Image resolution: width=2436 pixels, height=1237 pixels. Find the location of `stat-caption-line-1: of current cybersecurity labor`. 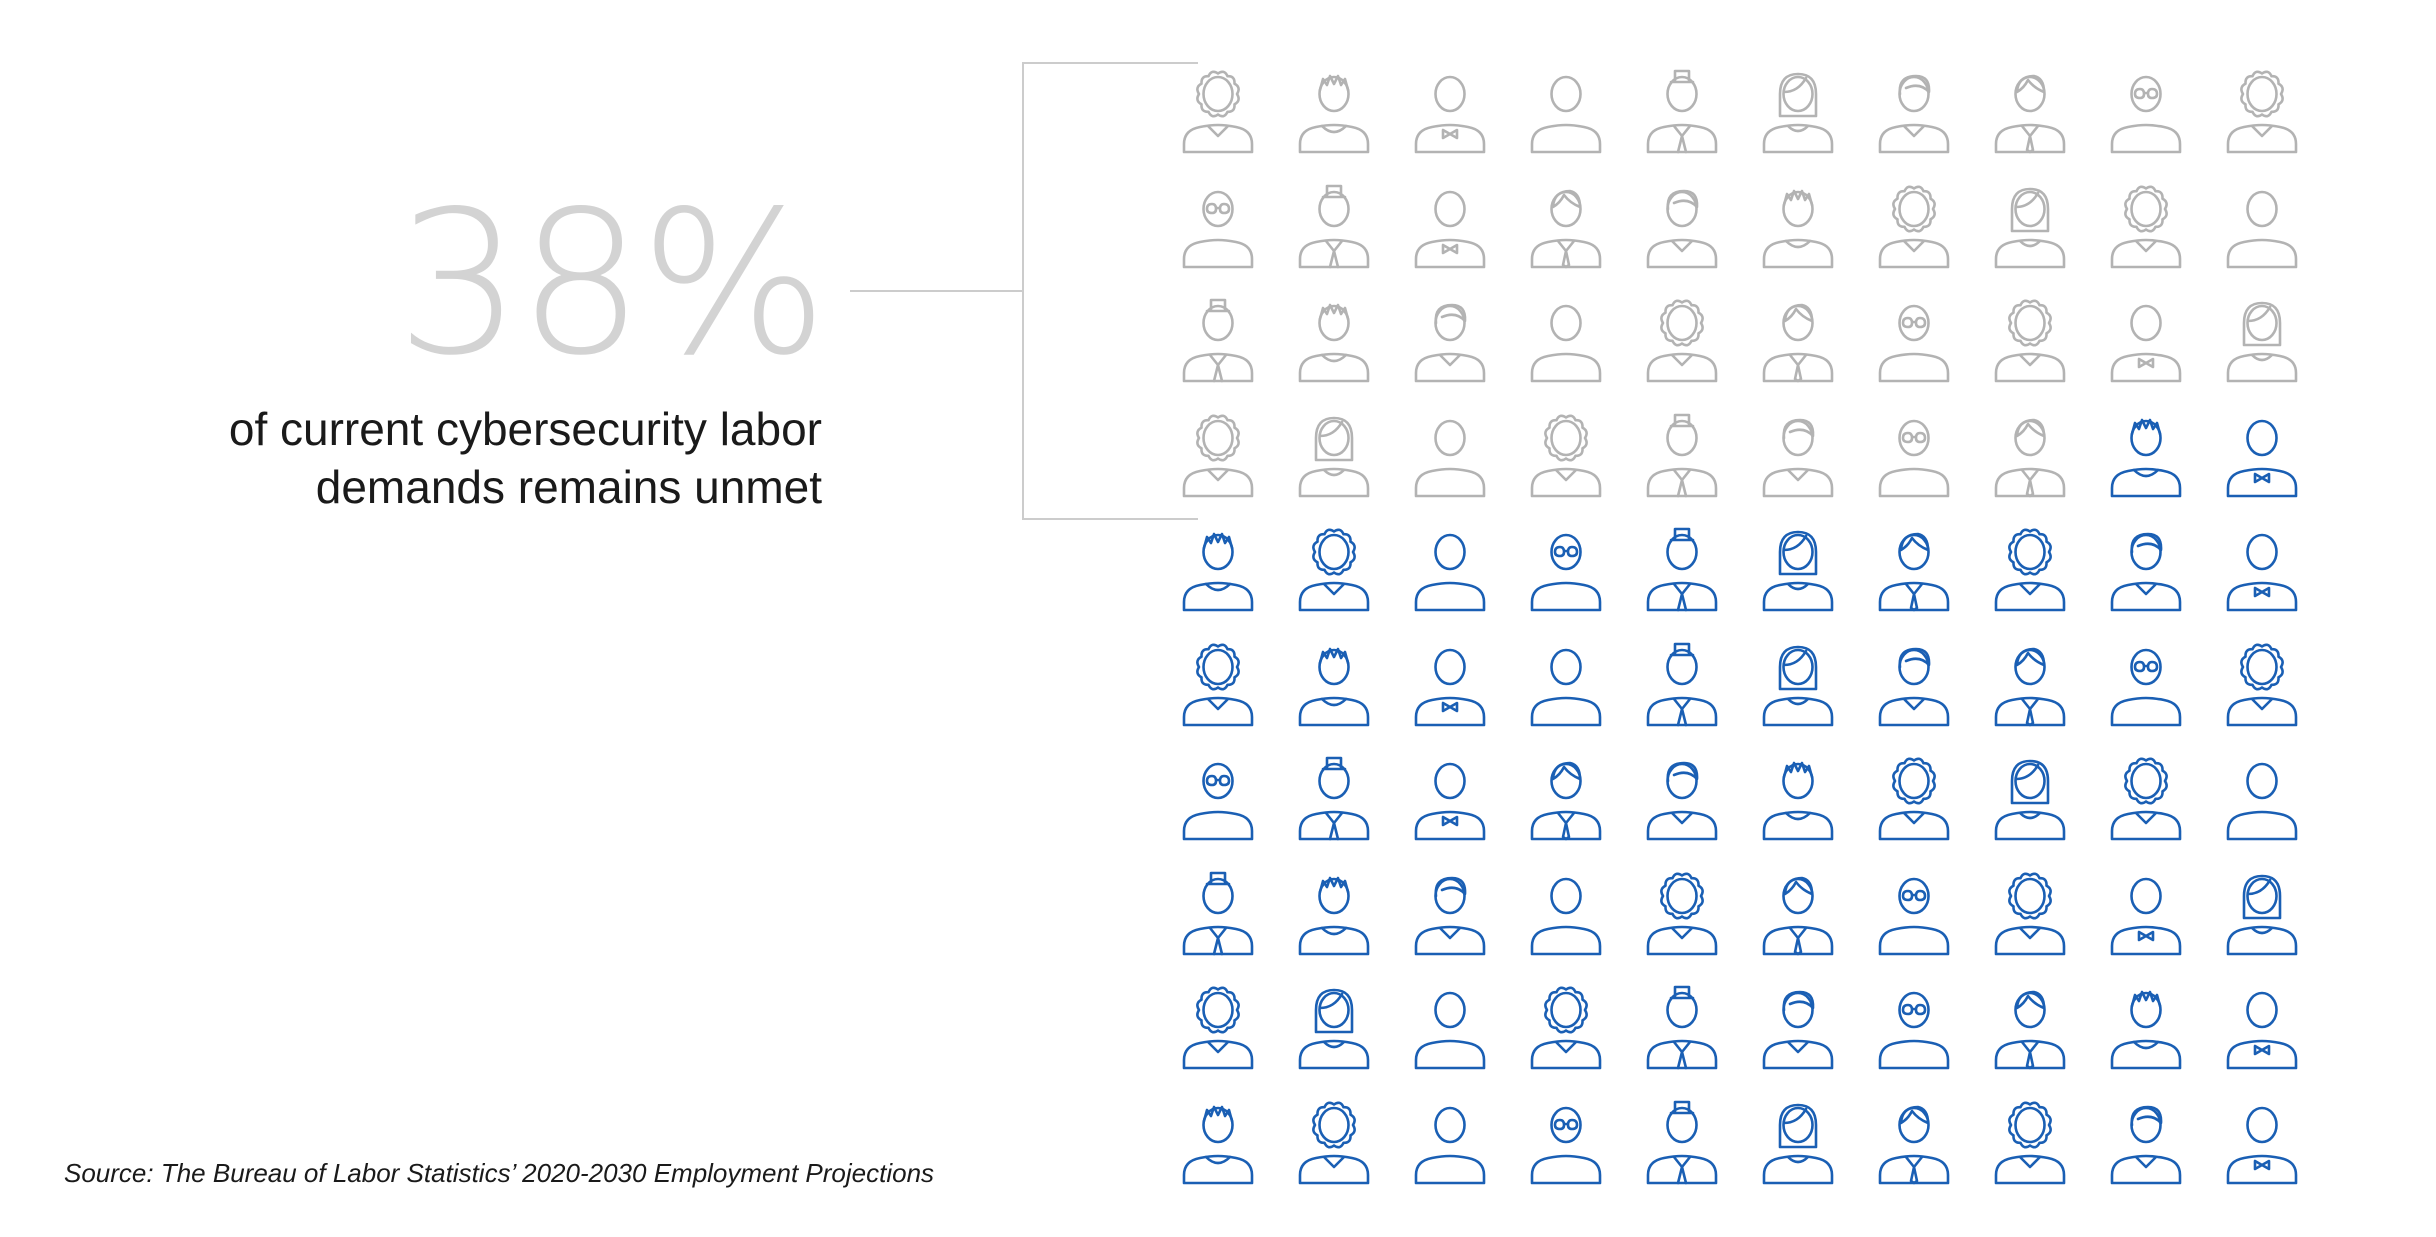

stat-caption-line-1: of current cybersecurity labor is located at coordinates (525, 429).